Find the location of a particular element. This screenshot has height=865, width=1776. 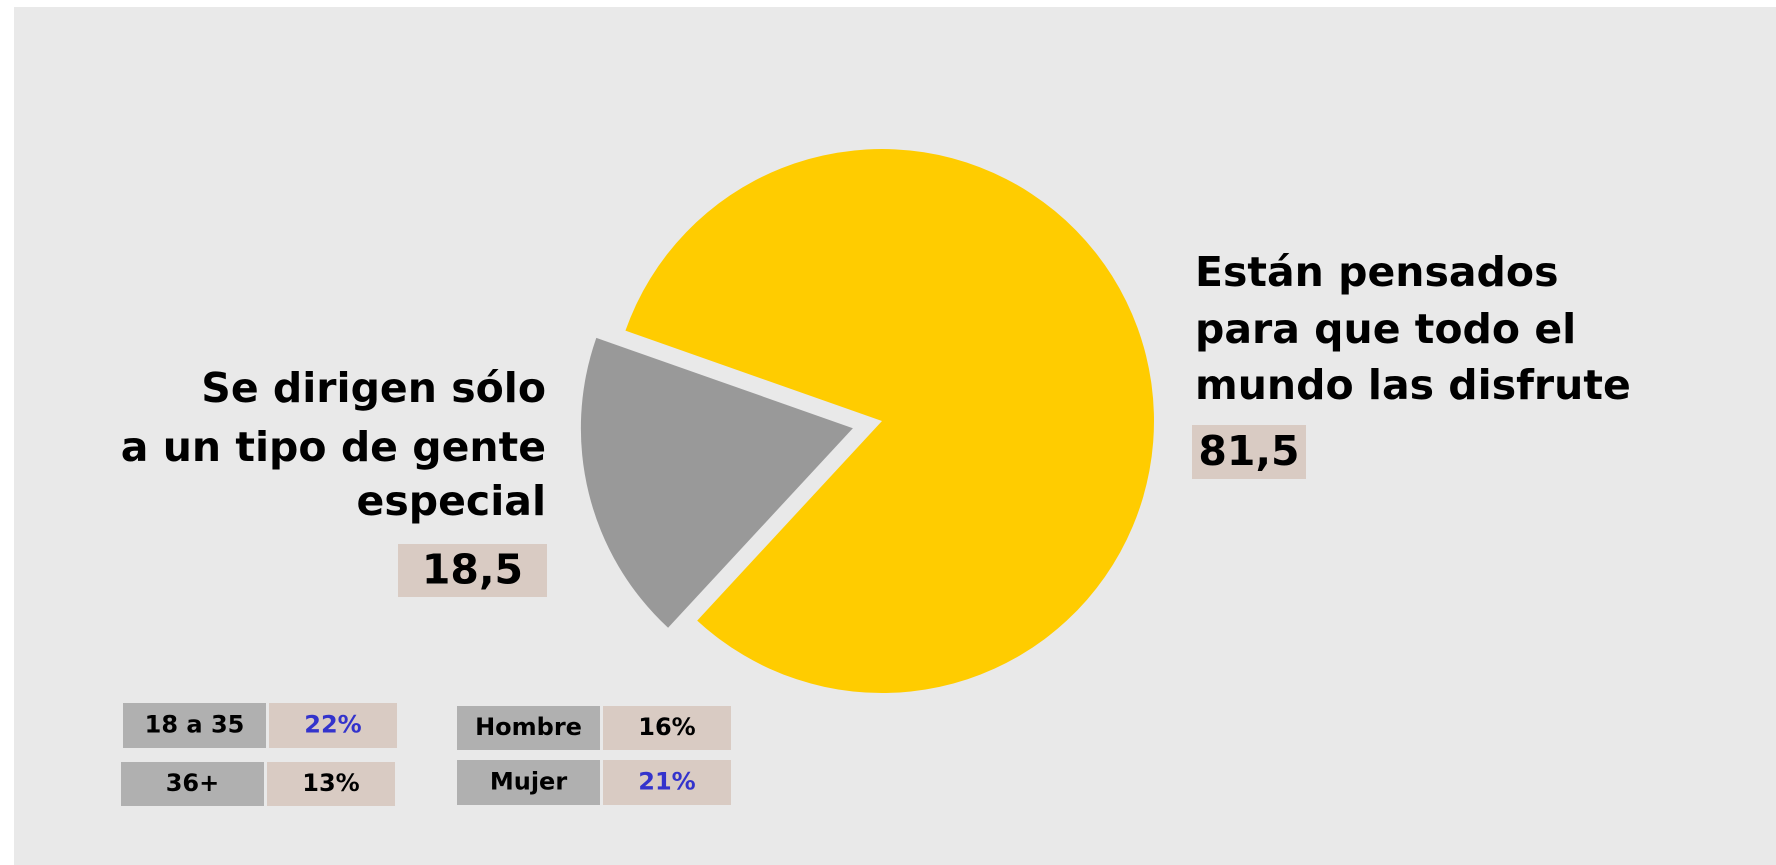

breakdown-label: 18 a 35 is located at coordinates (195, 725).